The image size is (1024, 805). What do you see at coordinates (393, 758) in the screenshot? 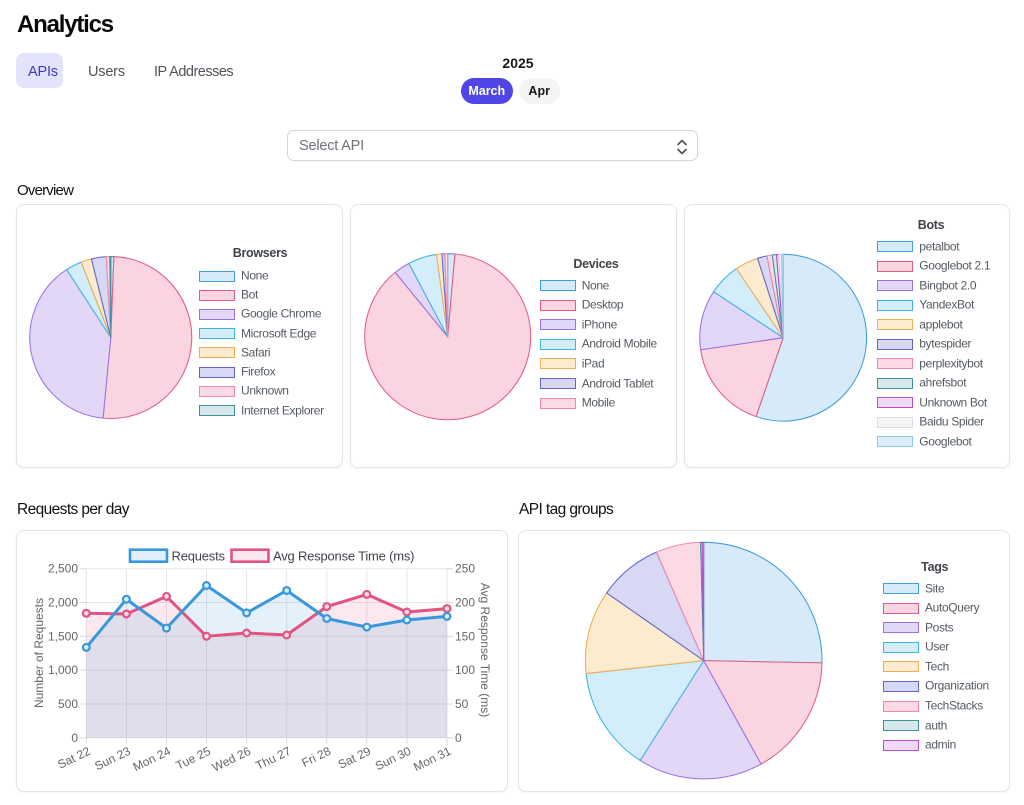
I see `svg-text: Sun 30` at bounding box center [393, 758].